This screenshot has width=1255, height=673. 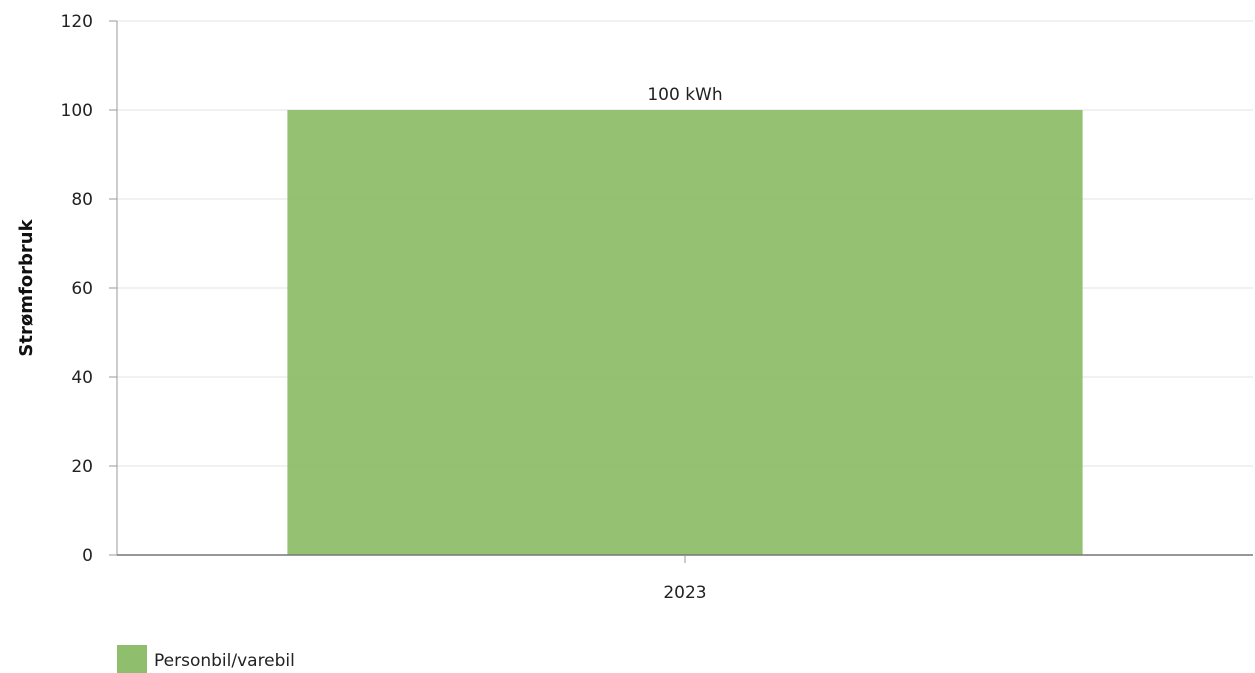 What do you see at coordinates (82, 378) in the screenshot?
I see `y-tick-label: 40` at bounding box center [82, 378].